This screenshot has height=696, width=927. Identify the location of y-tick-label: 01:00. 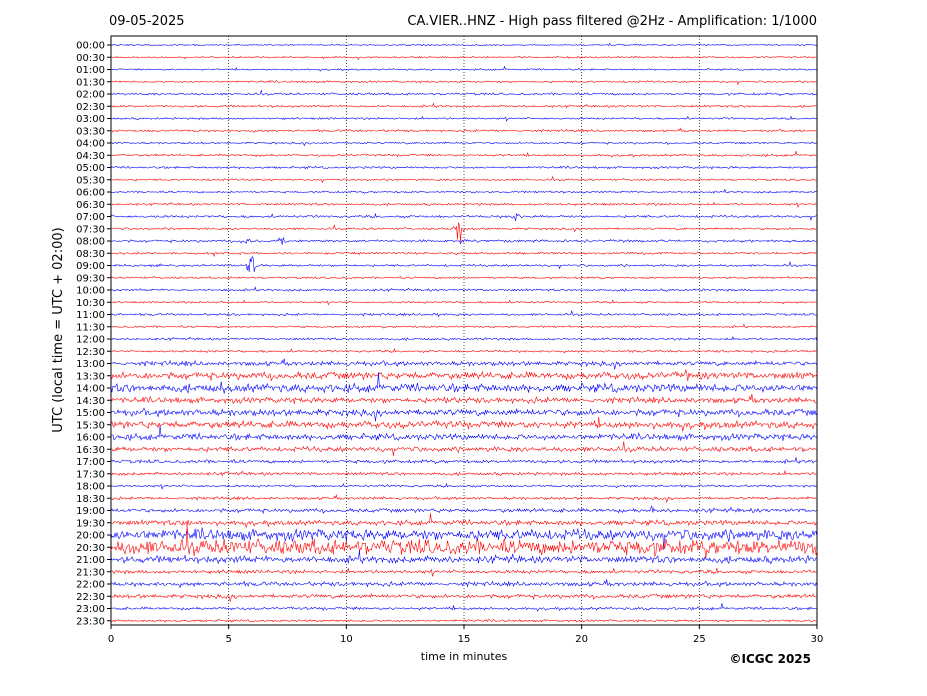
(90, 70).